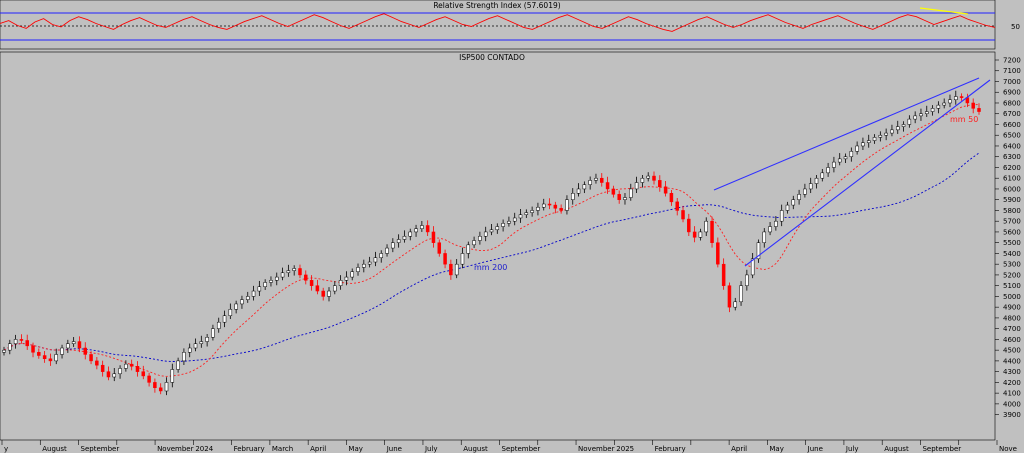  I want to click on y-tick-label: 4200, so click(1012, 383).